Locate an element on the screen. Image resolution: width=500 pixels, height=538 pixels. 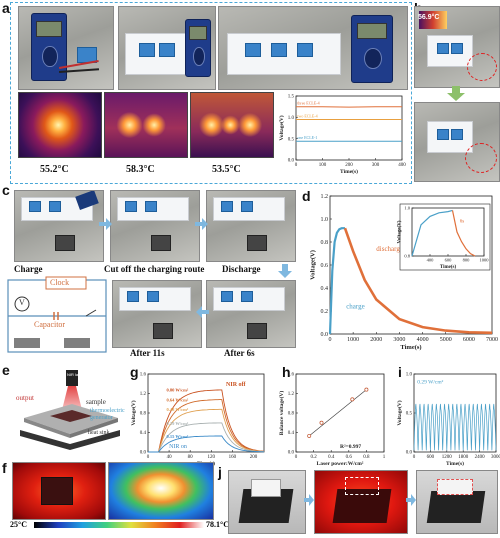
temp-label-2: 58.3°C is located at coordinates (140, 169).